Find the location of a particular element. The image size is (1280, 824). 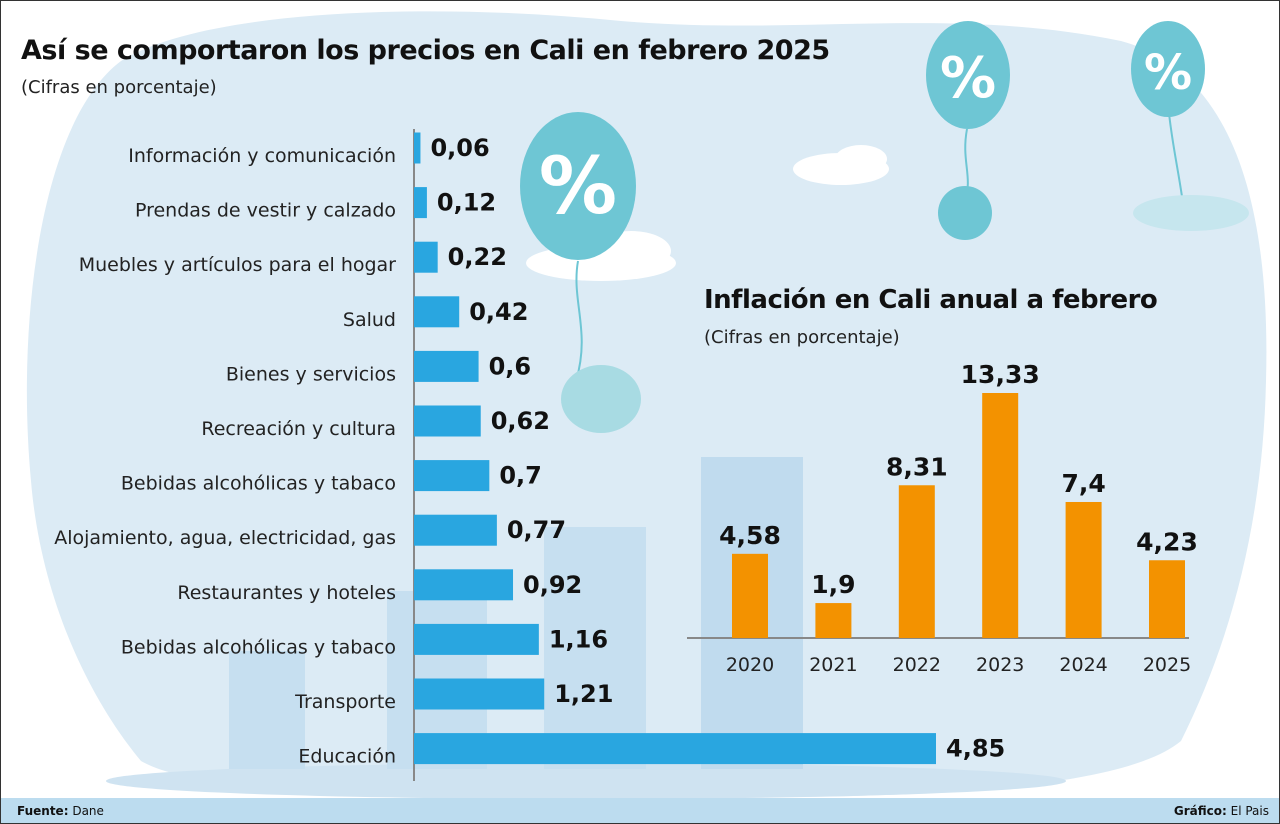

category-label: Alojamiento, agua, electricidad, gas is located at coordinates (225, 538).